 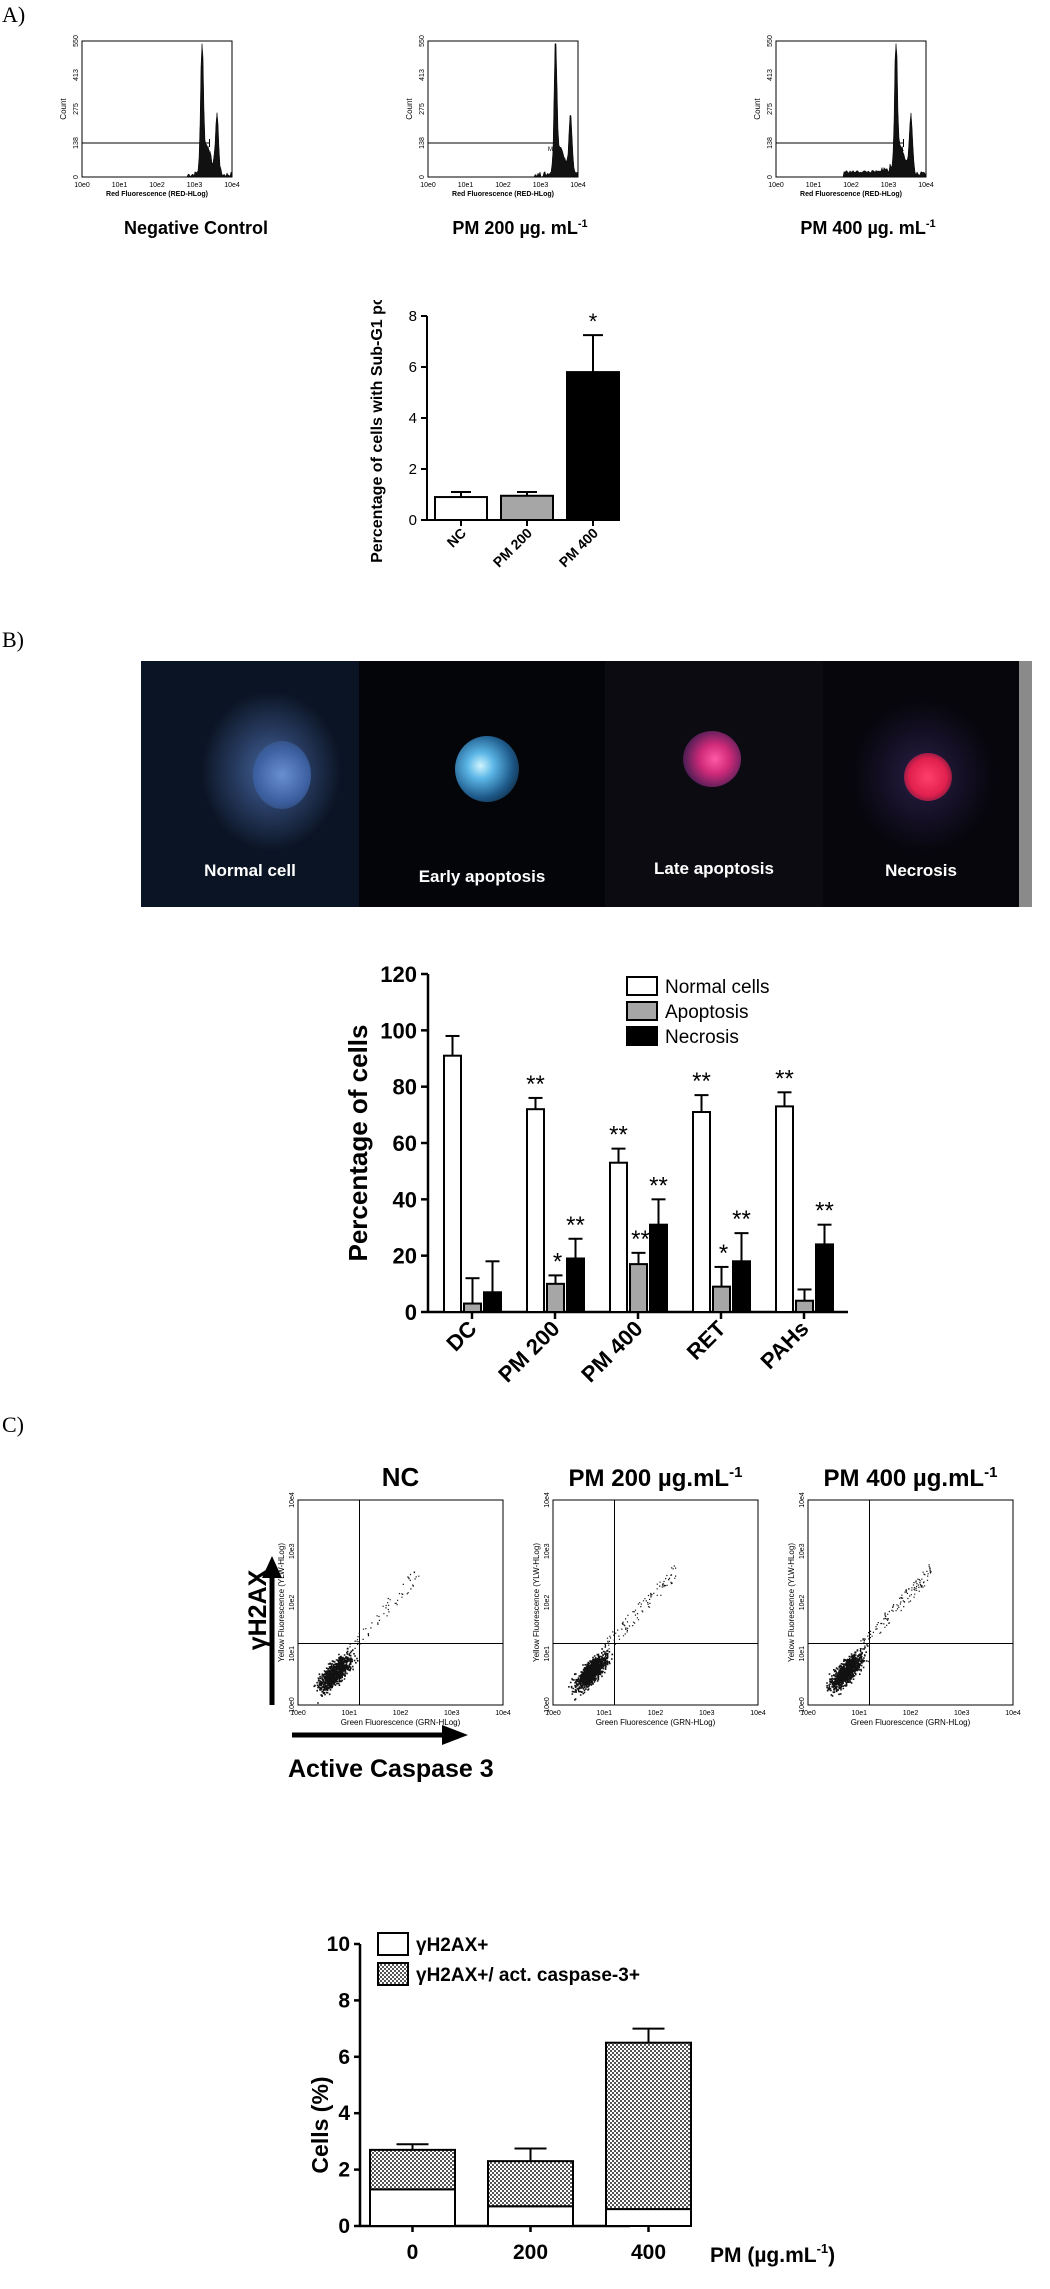 I want to click on histogram-y-tick: 0, so click(x=770, y=177).